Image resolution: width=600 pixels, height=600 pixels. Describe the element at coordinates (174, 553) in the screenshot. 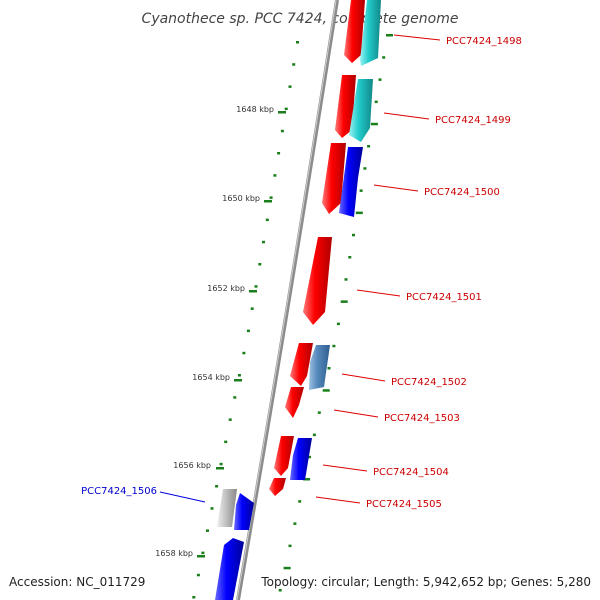

I see `ruler-label-1658: 1658 kbp` at that location.